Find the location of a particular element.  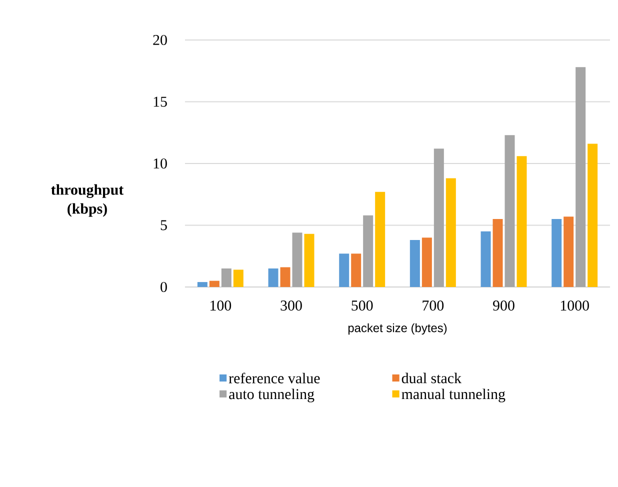

x-tick-label: 1000 is located at coordinates (574, 305).